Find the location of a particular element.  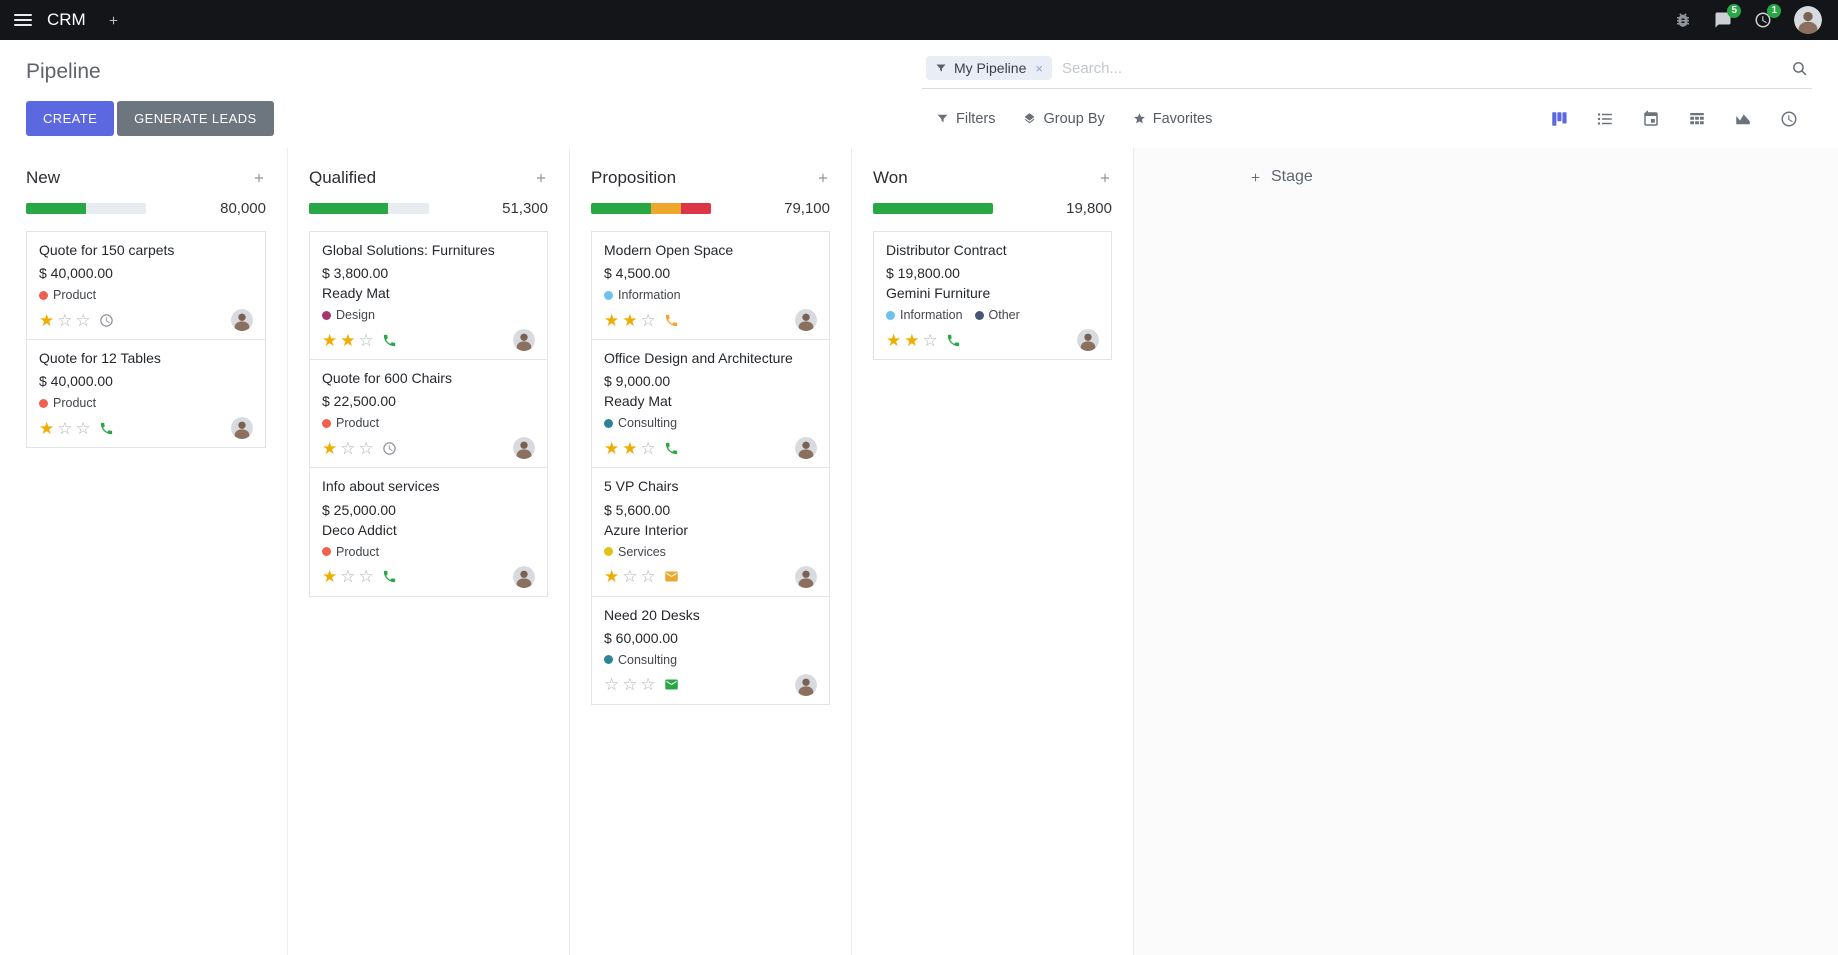

favorites-button: Favorites is located at coordinates (1173, 119).